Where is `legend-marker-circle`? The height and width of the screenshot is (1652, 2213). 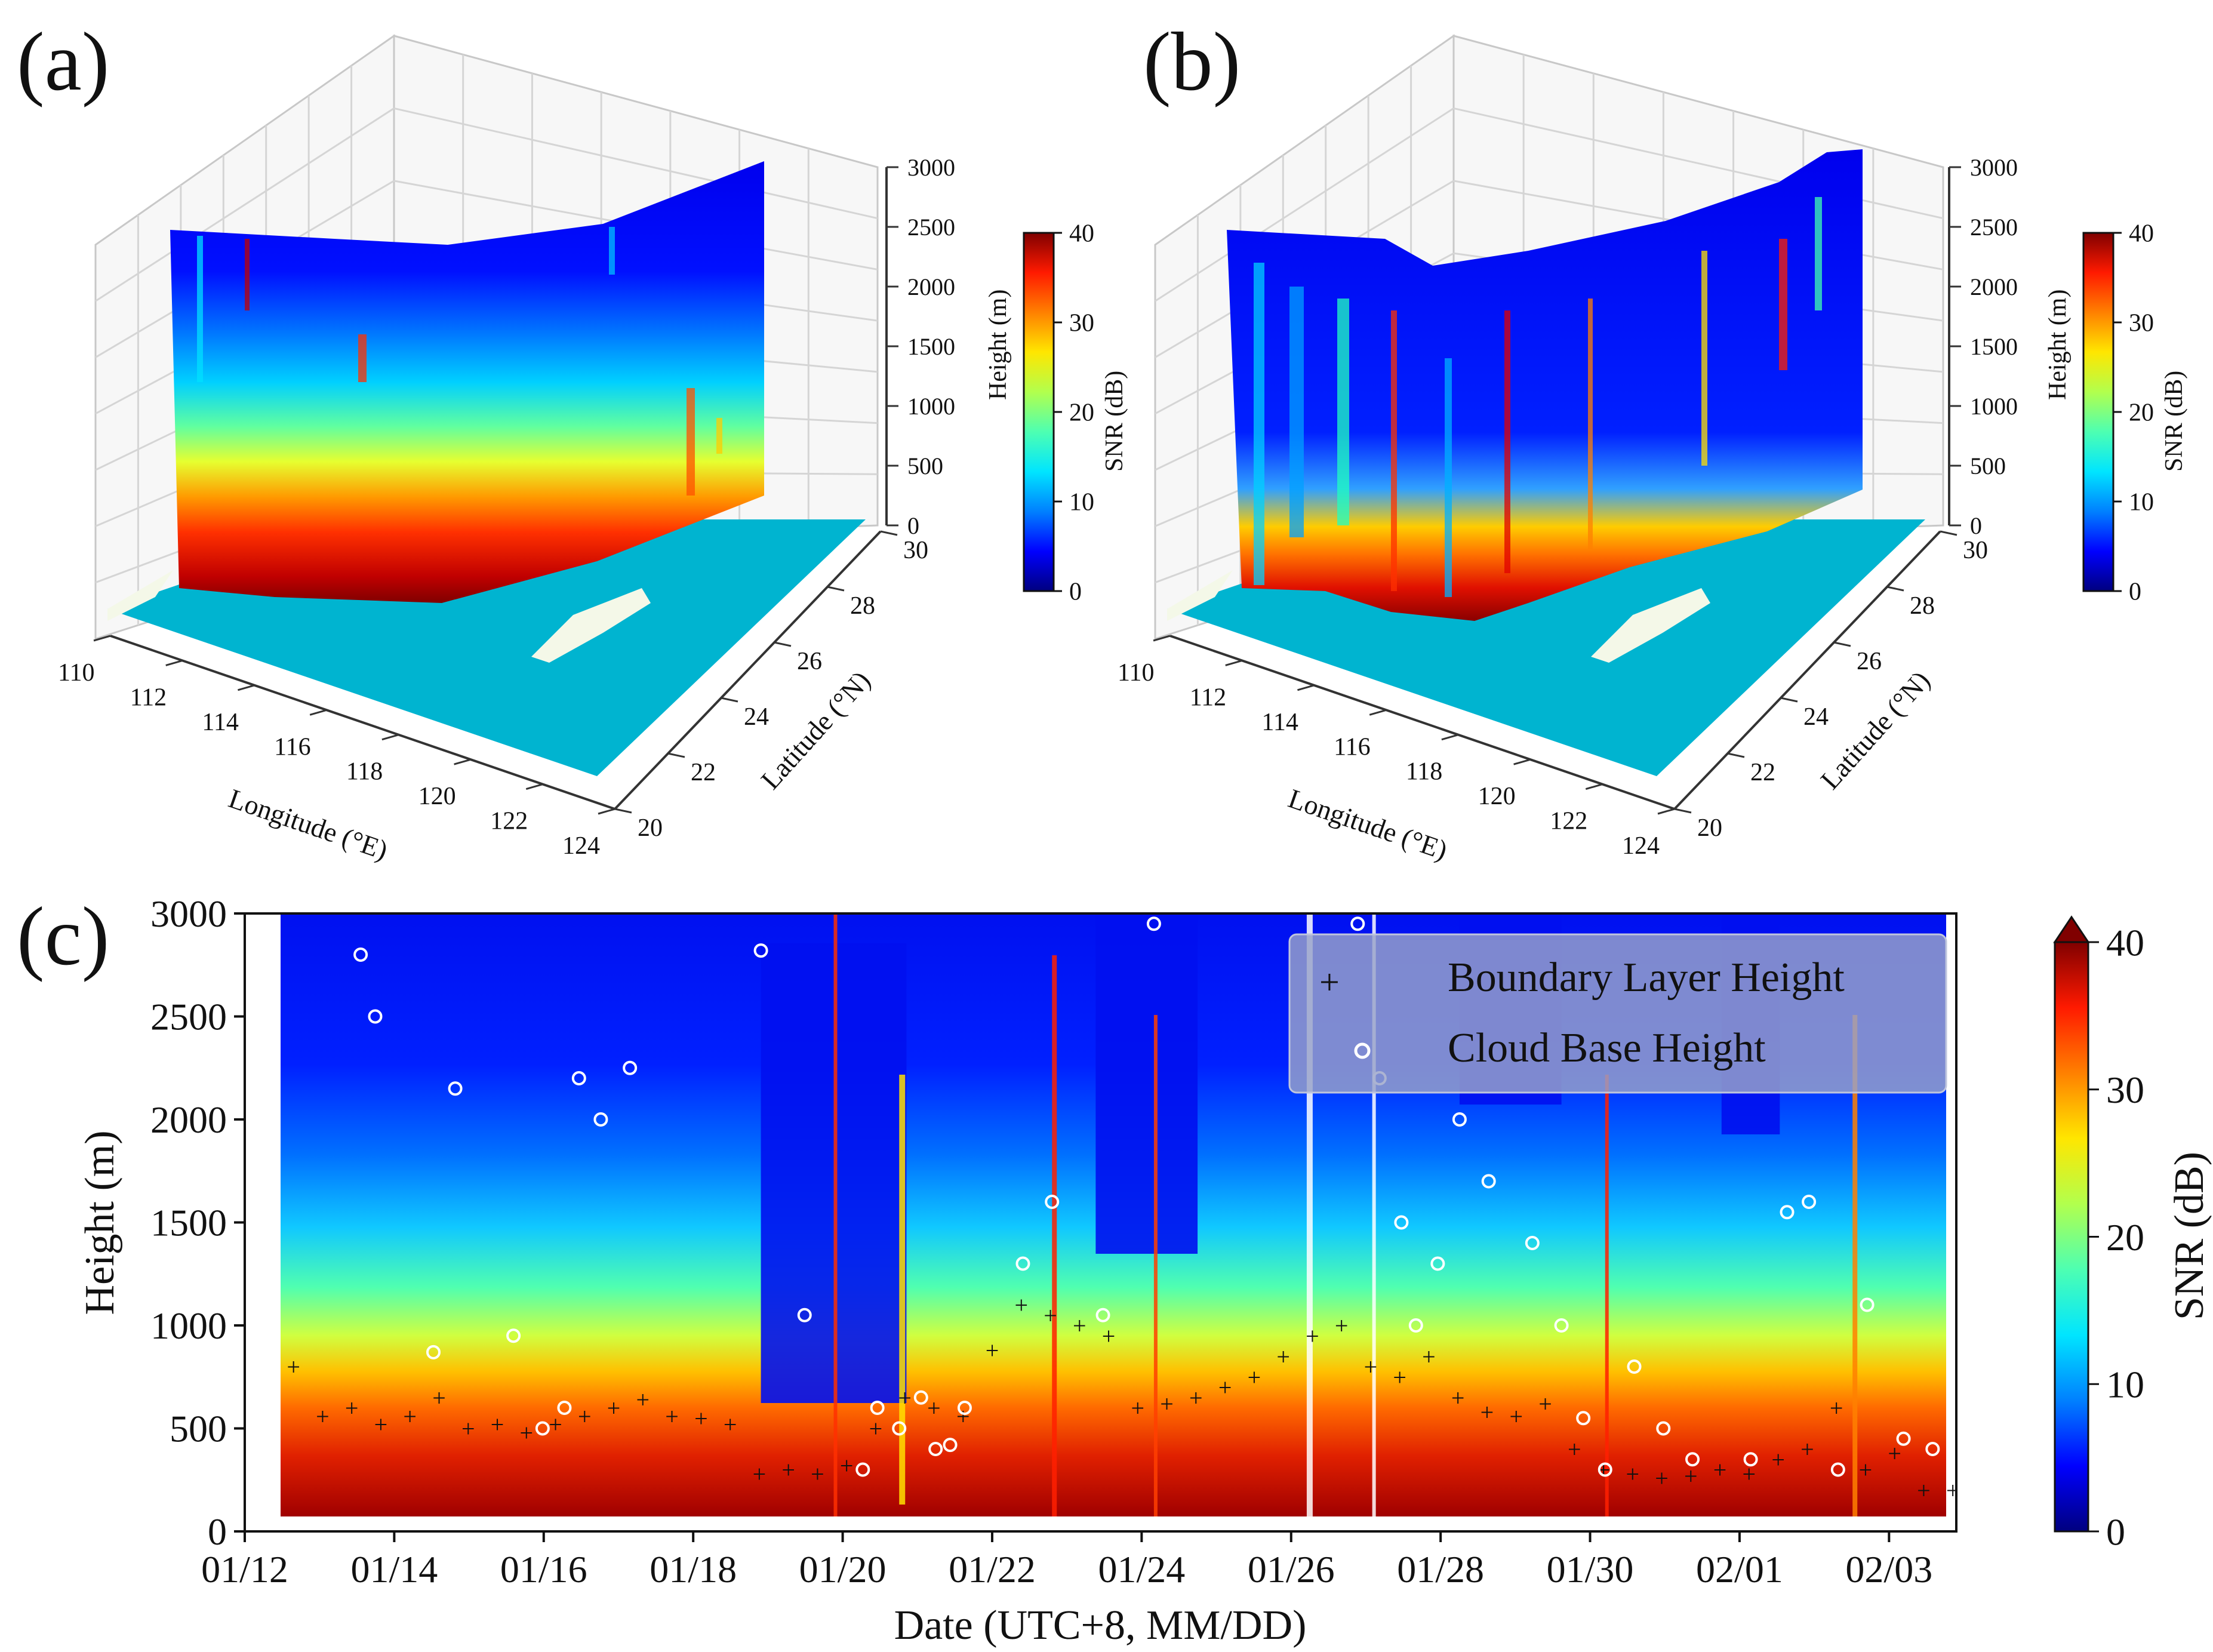
legend-marker-circle is located at coordinates (1362, 1050).